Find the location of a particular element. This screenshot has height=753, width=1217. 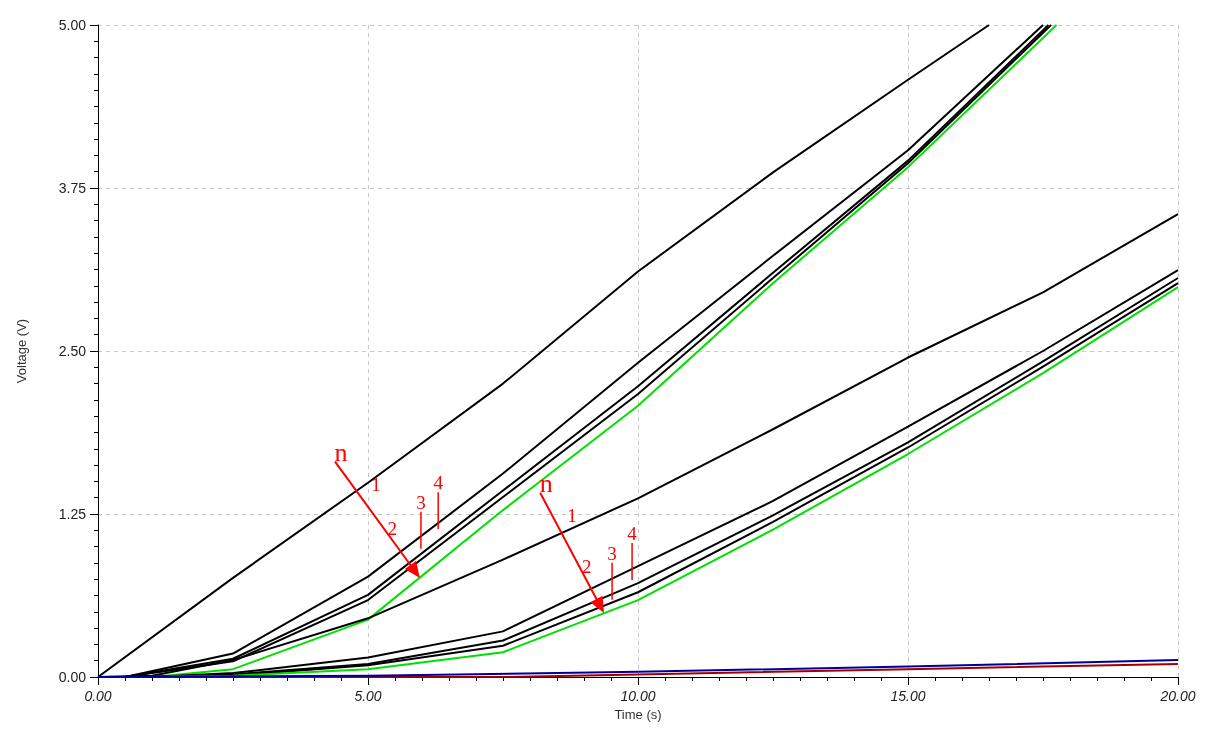

y-tick-label: 3.75 is located at coordinates (72, 188).